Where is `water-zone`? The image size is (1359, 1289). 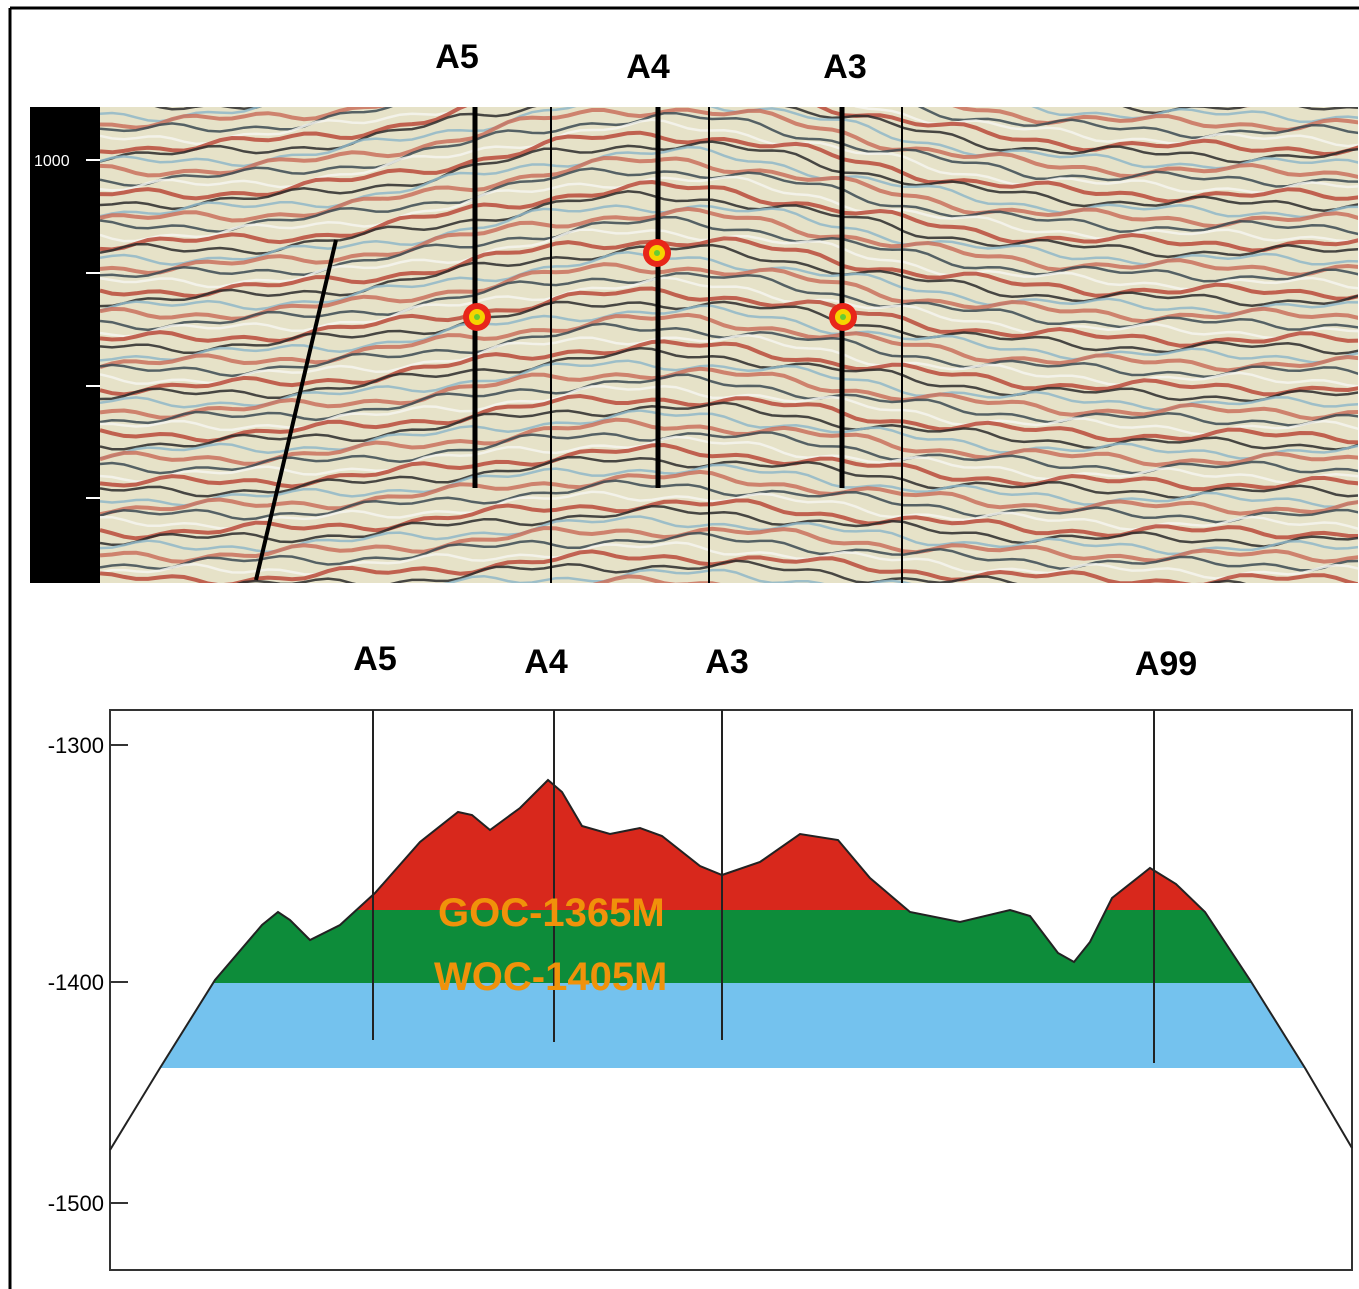
water-zone is located at coordinates (731, 1025).